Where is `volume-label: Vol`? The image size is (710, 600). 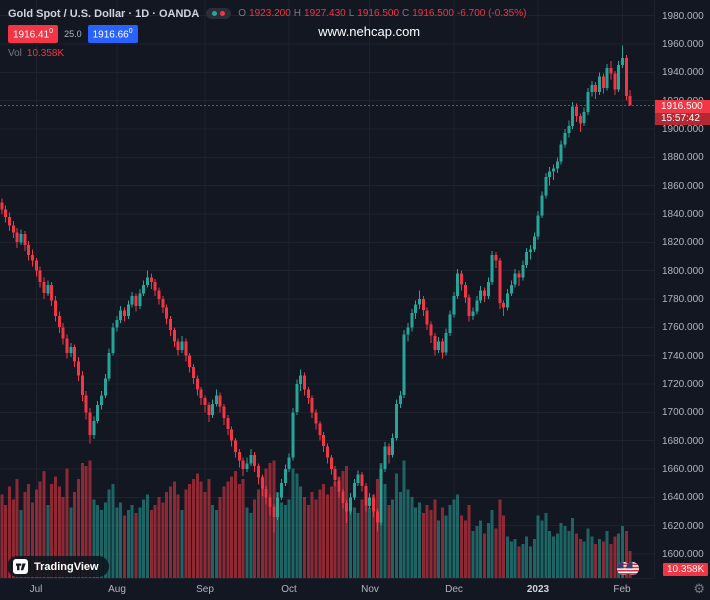
volume-label: Vol is located at coordinates (15, 54).